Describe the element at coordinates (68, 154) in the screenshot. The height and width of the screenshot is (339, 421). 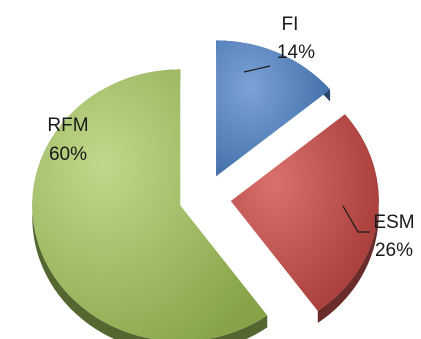
I see `slice-value-rfm: 60%` at that location.